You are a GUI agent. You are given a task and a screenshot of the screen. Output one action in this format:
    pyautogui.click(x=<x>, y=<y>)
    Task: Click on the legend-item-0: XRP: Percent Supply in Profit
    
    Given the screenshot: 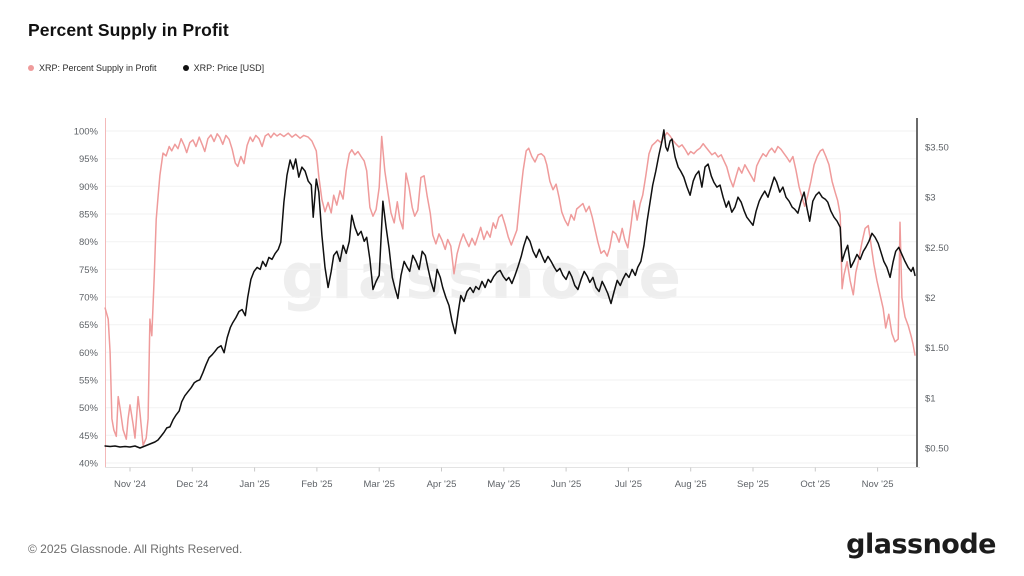 What is the action you would take?
    pyautogui.click(x=92, y=68)
    